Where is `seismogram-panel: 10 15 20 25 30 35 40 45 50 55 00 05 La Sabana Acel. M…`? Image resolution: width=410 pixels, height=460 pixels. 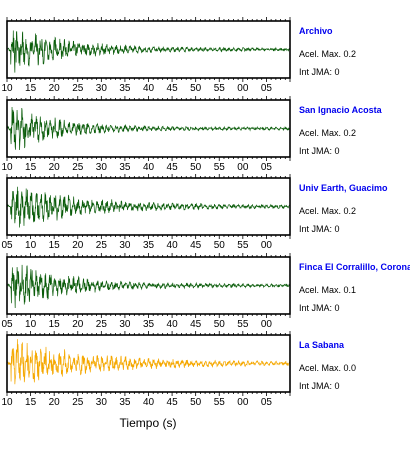 seismogram-panel: 10 15 20 25 30 35 40 45 50 55 00 05 La Sabana Acel. M… is located at coordinates (178, 369).